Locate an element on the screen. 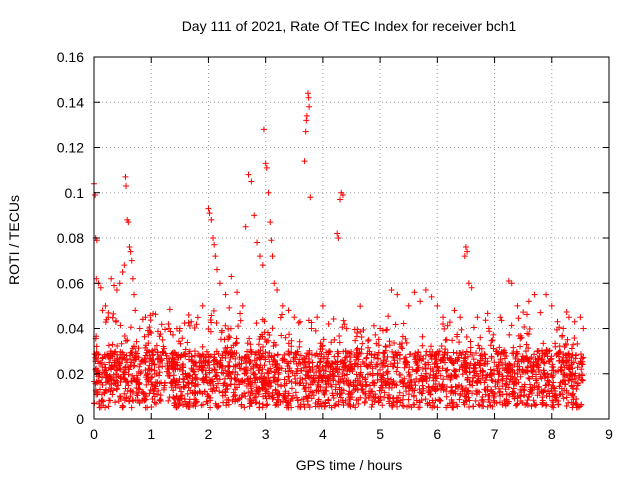 The width and height of the screenshot is (640, 485). x-axis-label: GPS time / hours is located at coordinates (349, 465).